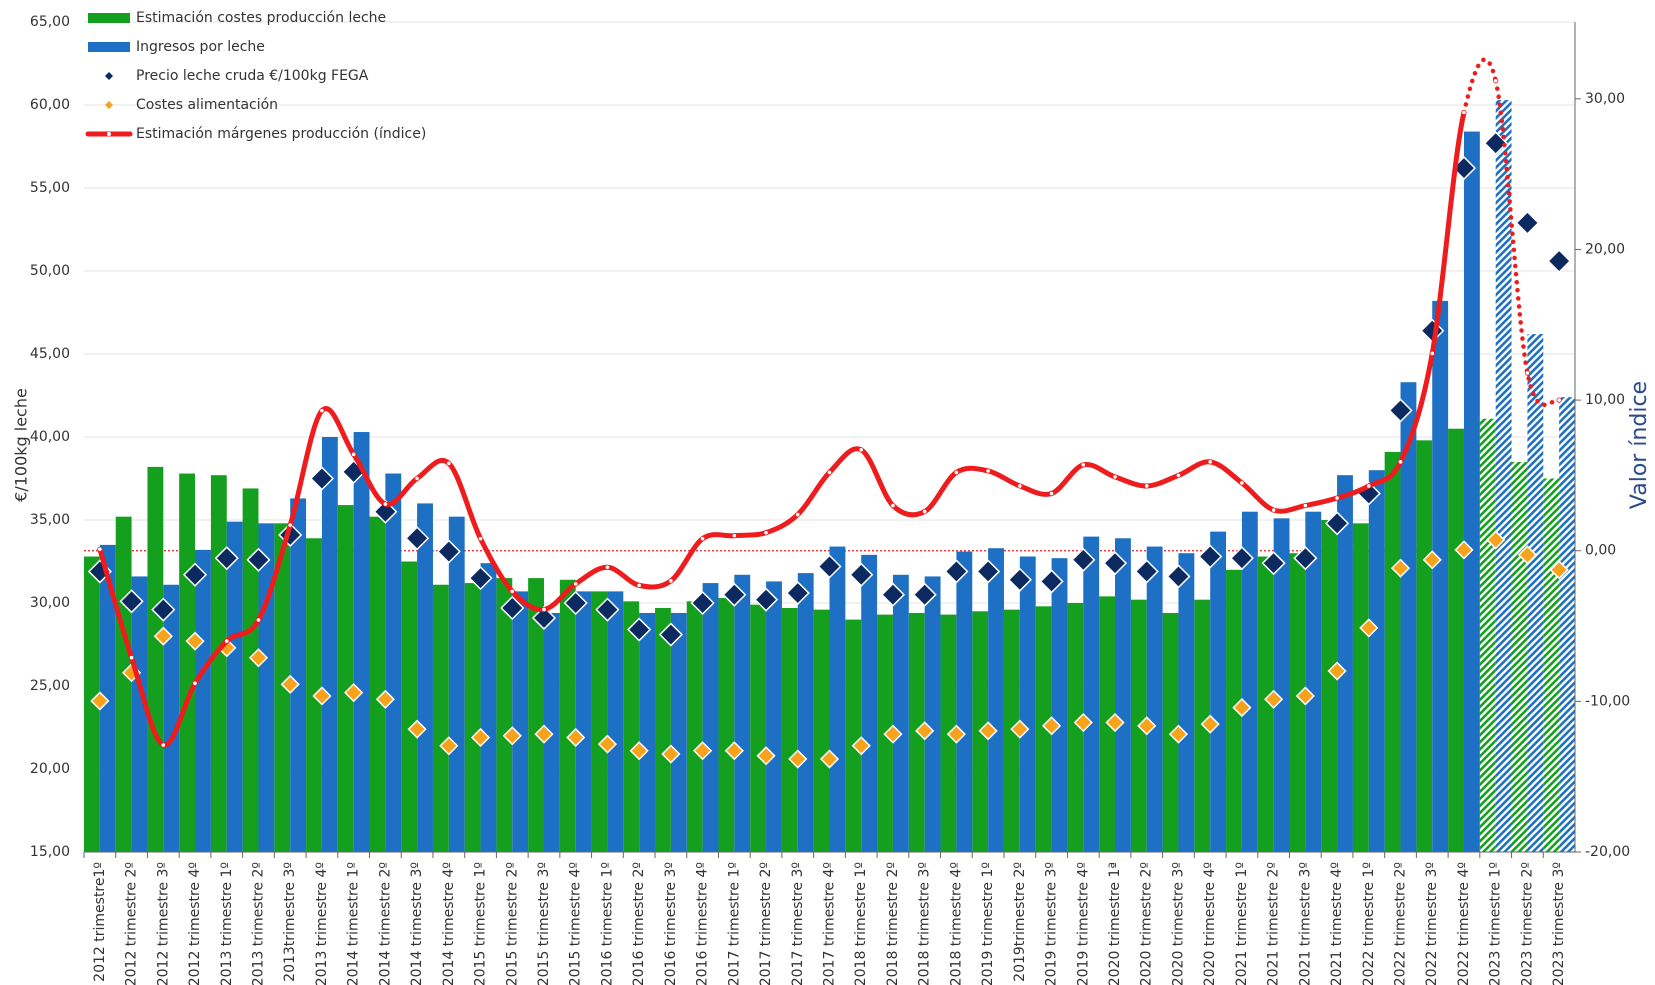  Describe the element at coordinates (281, 134) in the screenshot. I see `legend-label: Estimación márgenes producción (índice)` at that location.